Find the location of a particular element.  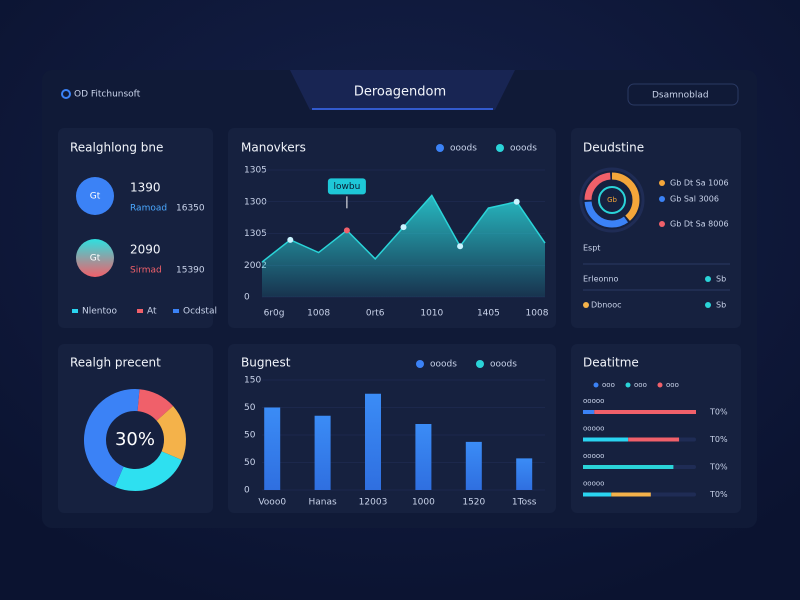

header-title: Deroagendom is located at coordinates (400, 92).